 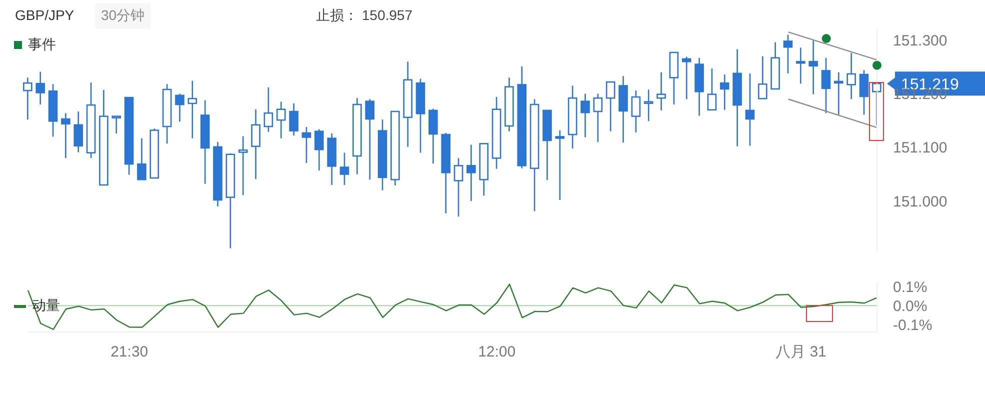 What do you see at coordinates (42, 45) in the screenshot?
I see `legend-label: 事件` at bounding box center [42, 45].